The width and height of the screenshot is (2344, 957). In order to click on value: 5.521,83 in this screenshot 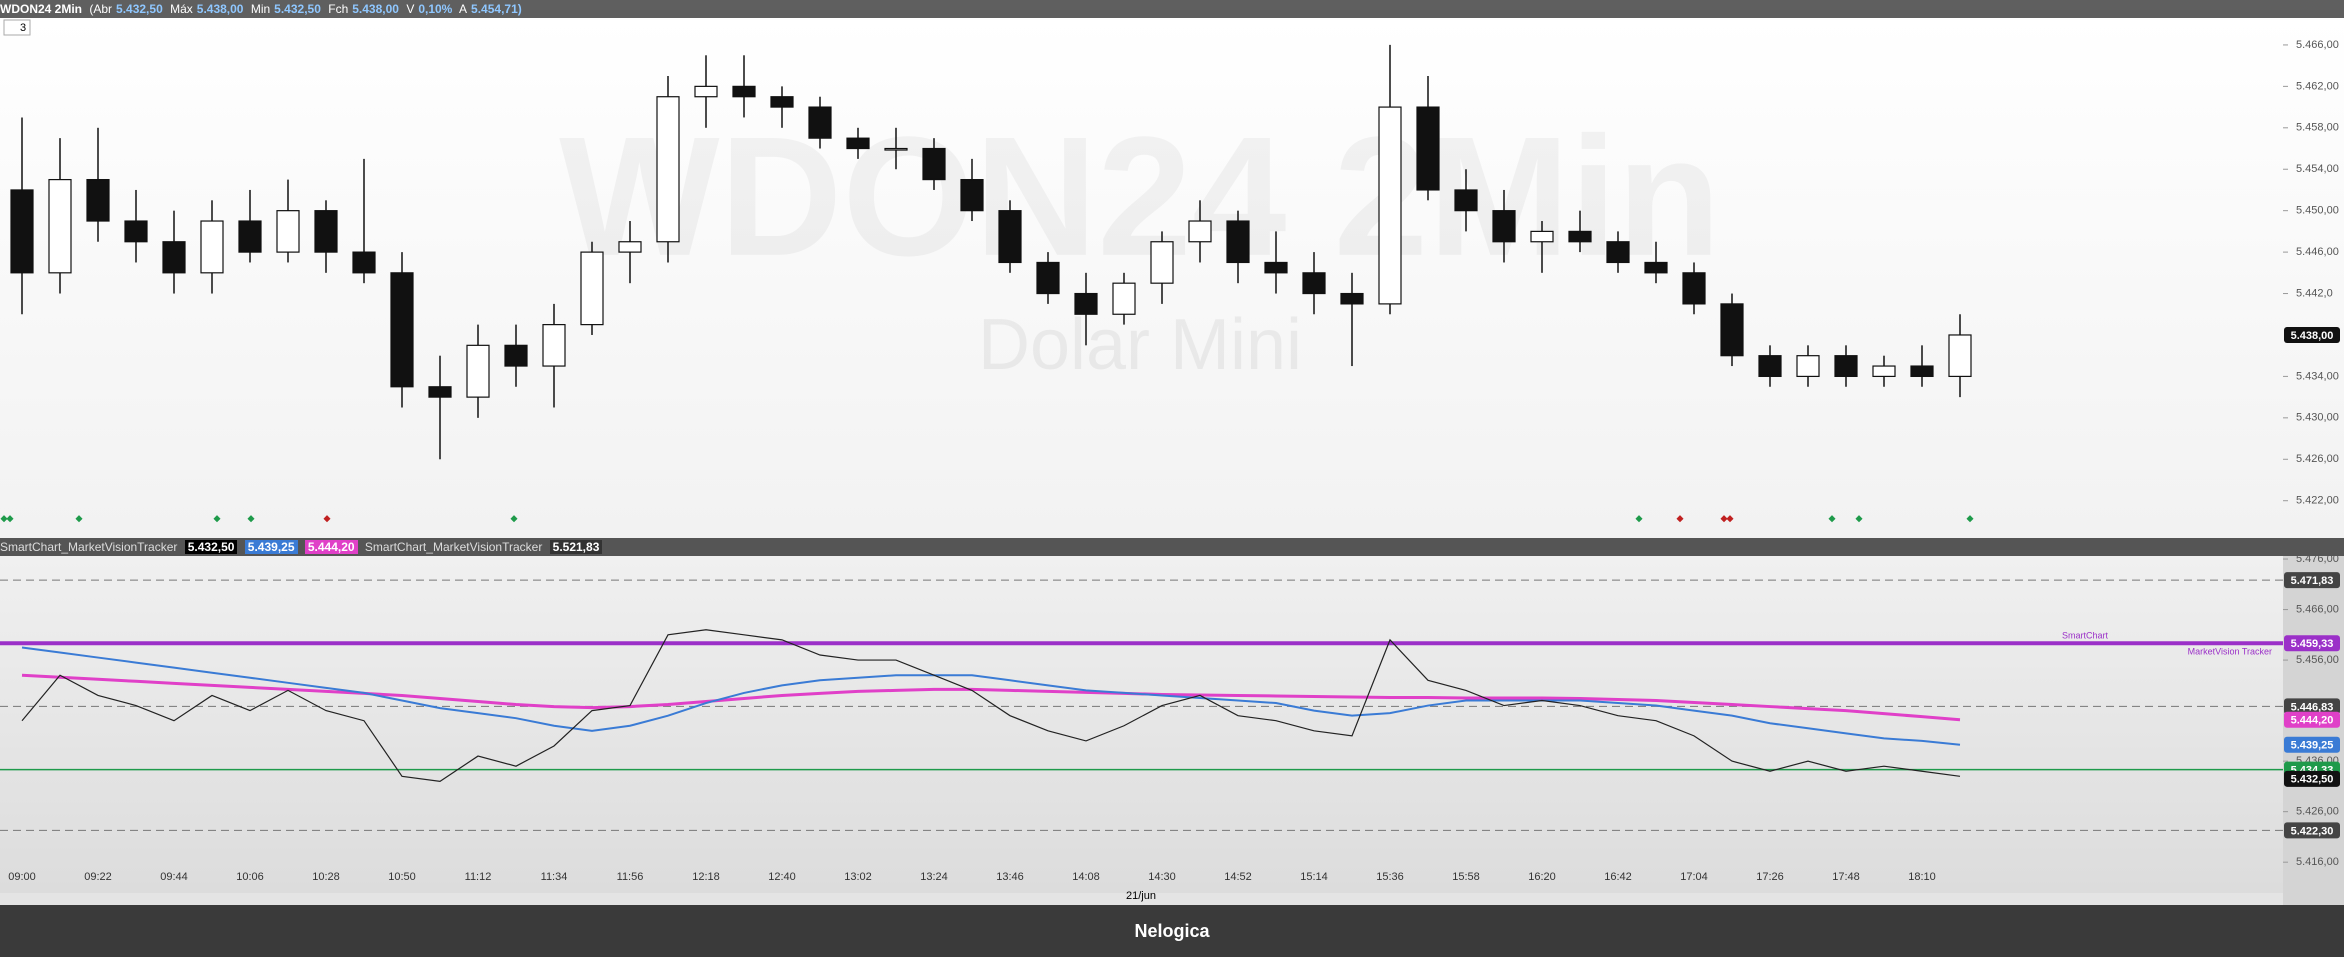, I will do `click(576, 547)`.